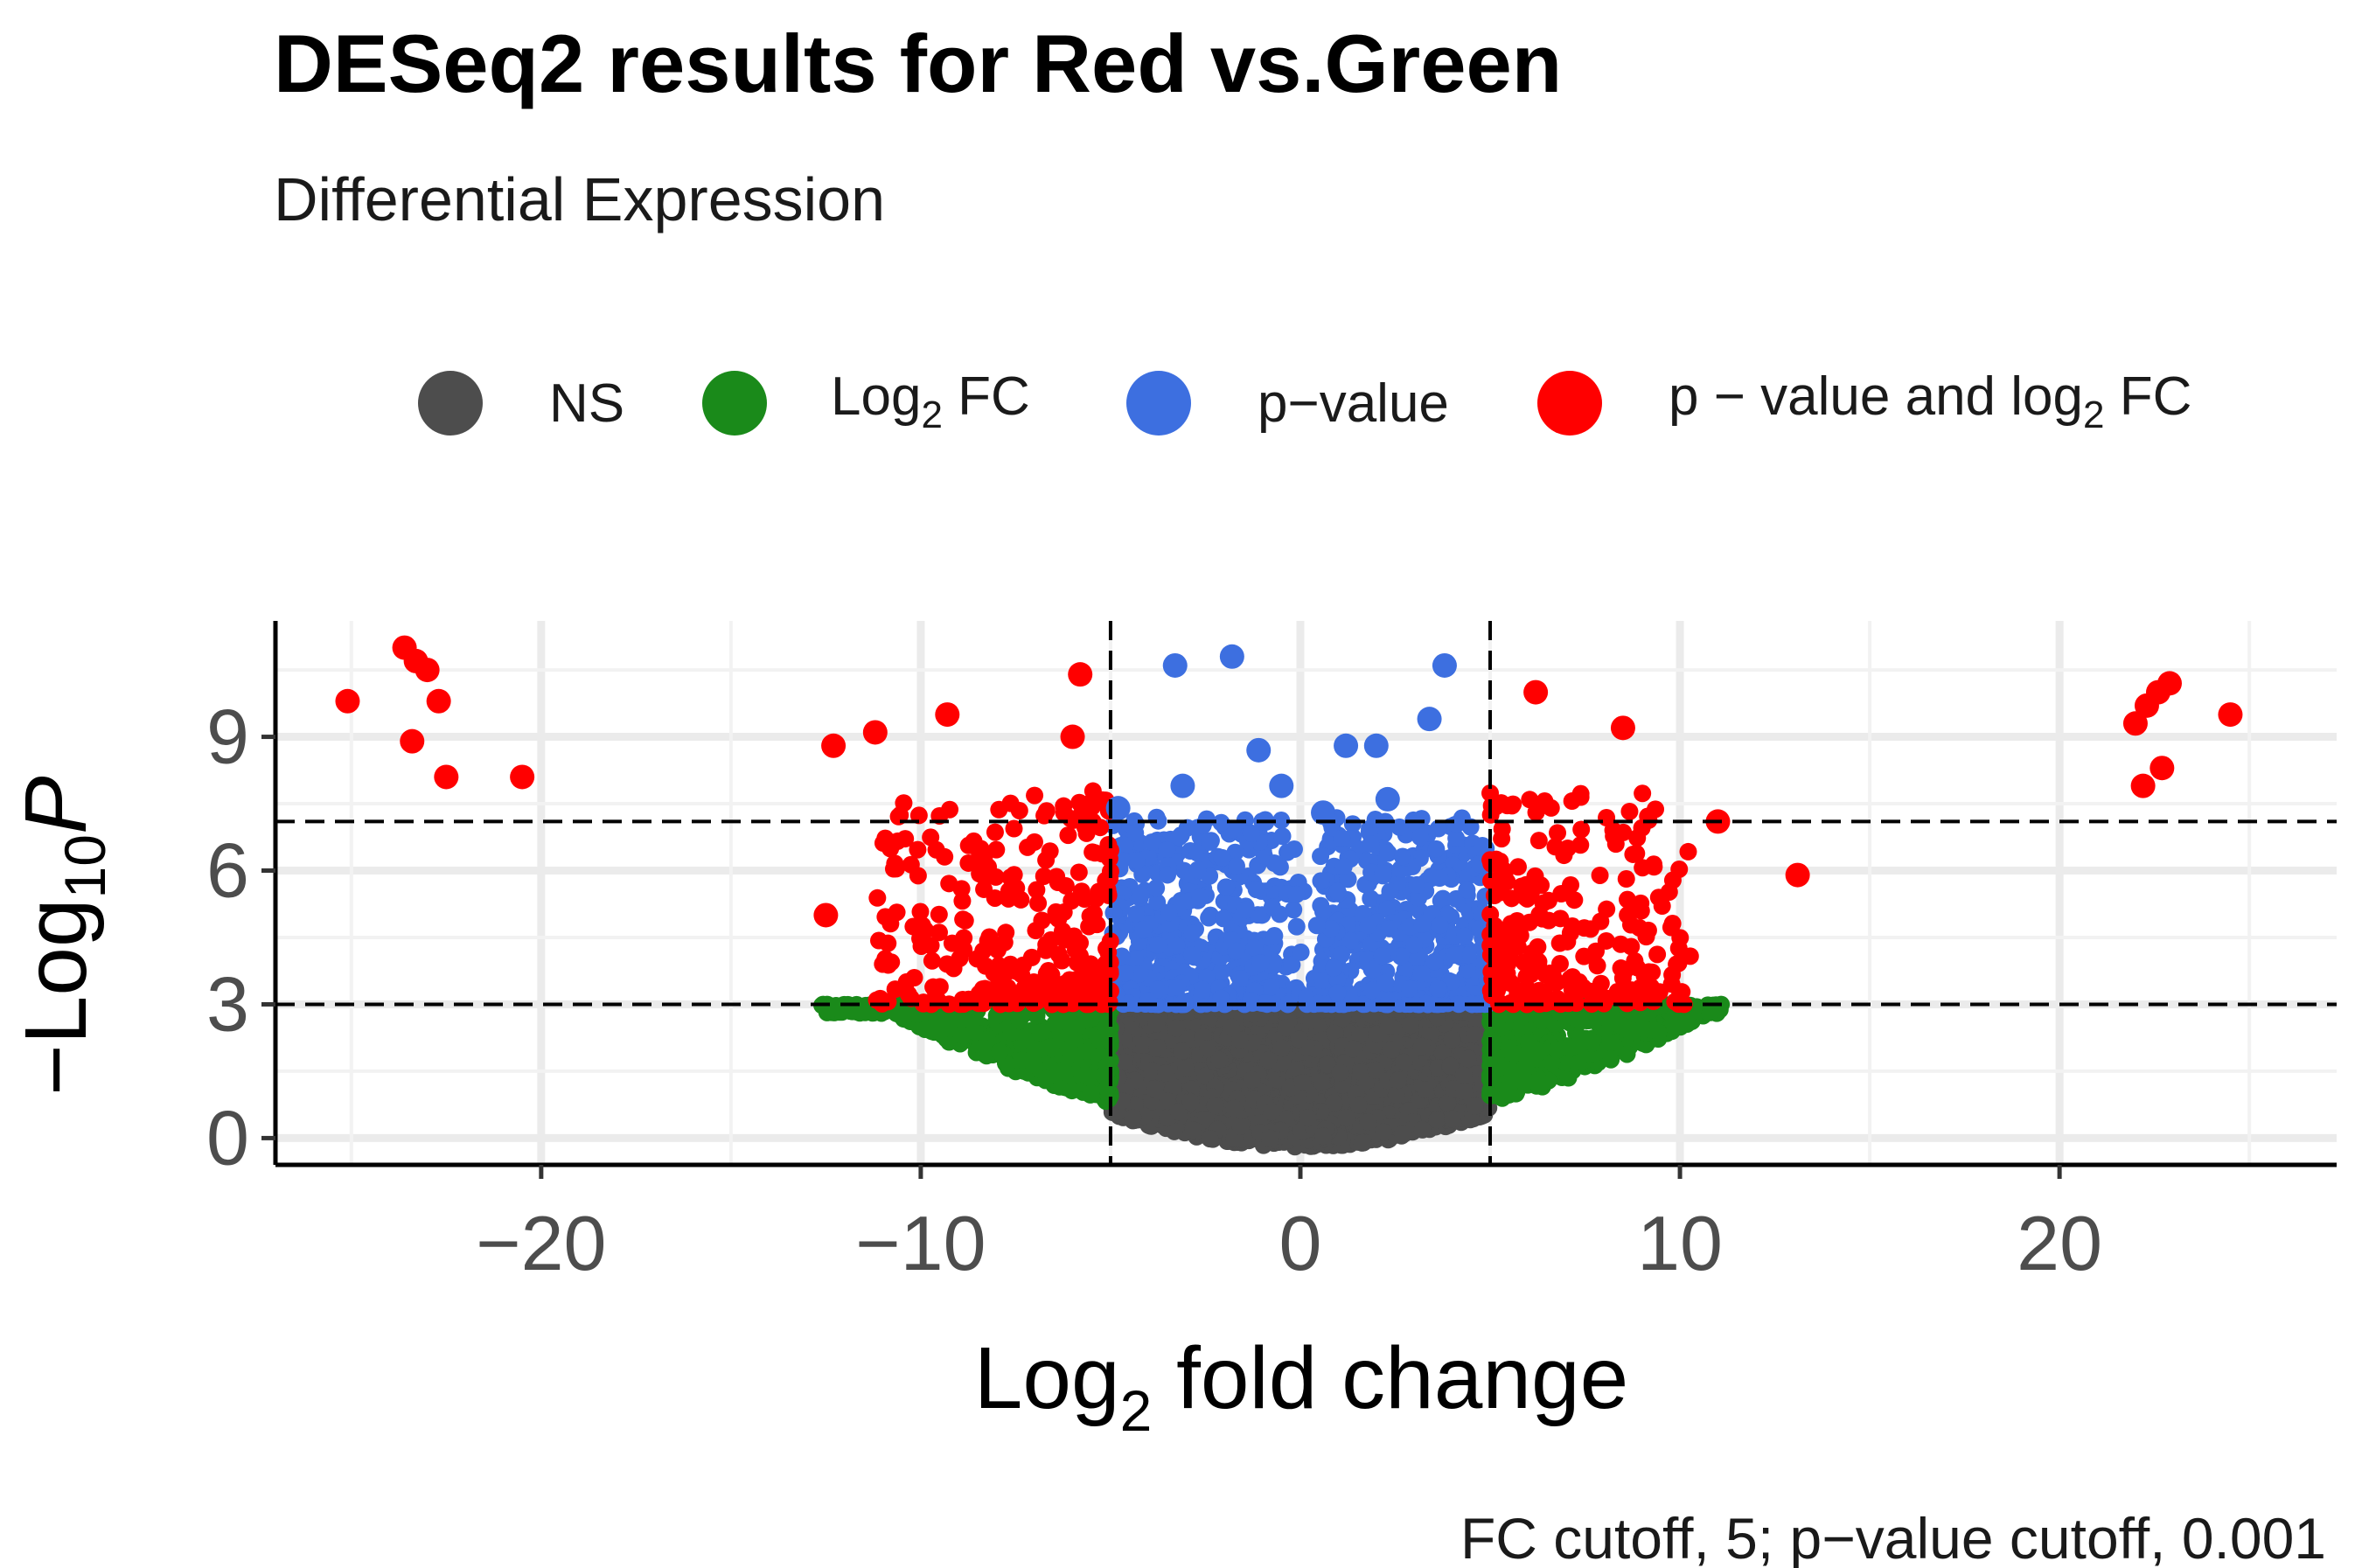 The height and width of the screenshot is (1568, 2355). I want to click on legend: NS Log2 FC p−value p − value and log2 FC, so click(1304, 401).